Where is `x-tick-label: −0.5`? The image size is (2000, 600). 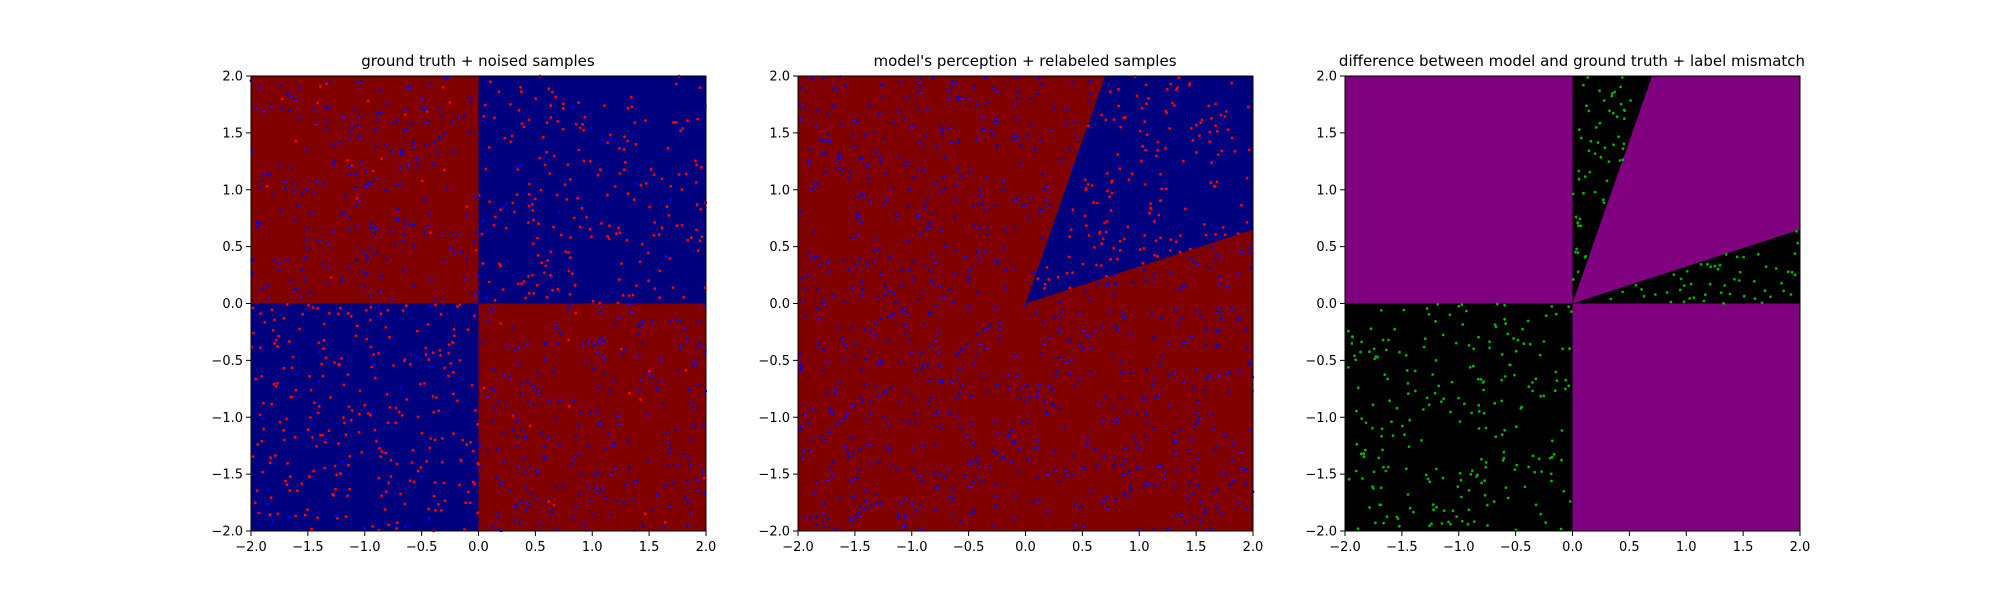
x-tick-label: −0.5 is located at coordinates (1516, 547).